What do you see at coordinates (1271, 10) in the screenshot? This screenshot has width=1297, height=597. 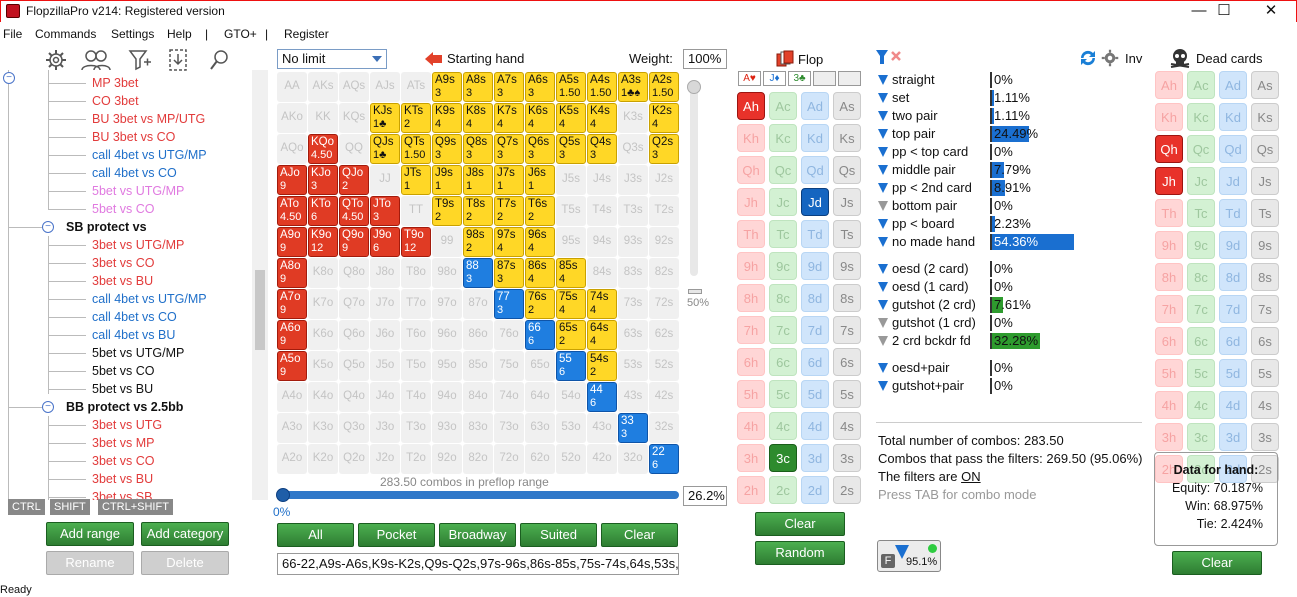 I see `close-icon: ✕` at bounding box center [1271, 10].